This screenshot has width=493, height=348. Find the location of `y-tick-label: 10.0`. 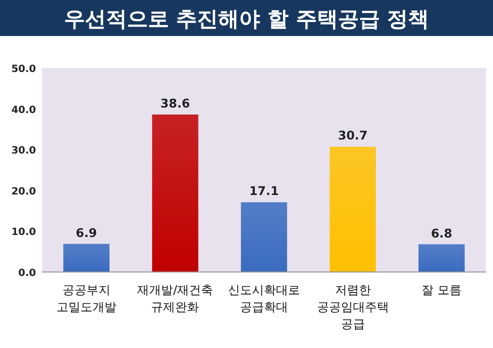

y-tick-label: 10.0 is located at coordinates (23, 232).